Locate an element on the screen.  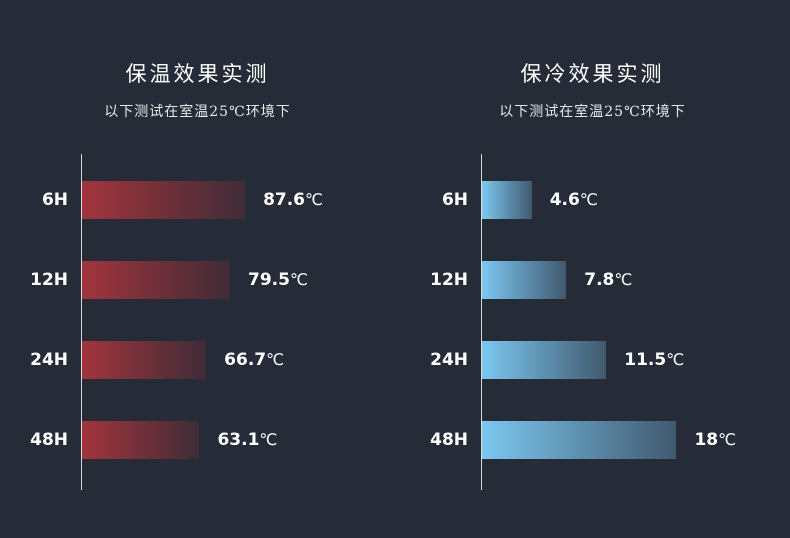
value-label: 11.5℃ is located at coordinates (654, 360).